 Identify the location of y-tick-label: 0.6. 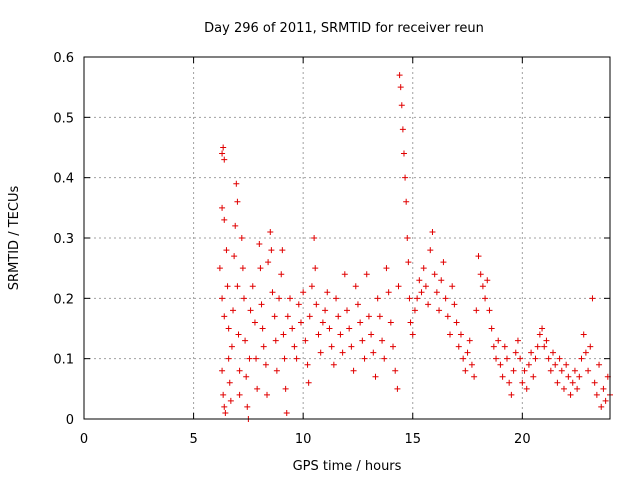
(63, 58).